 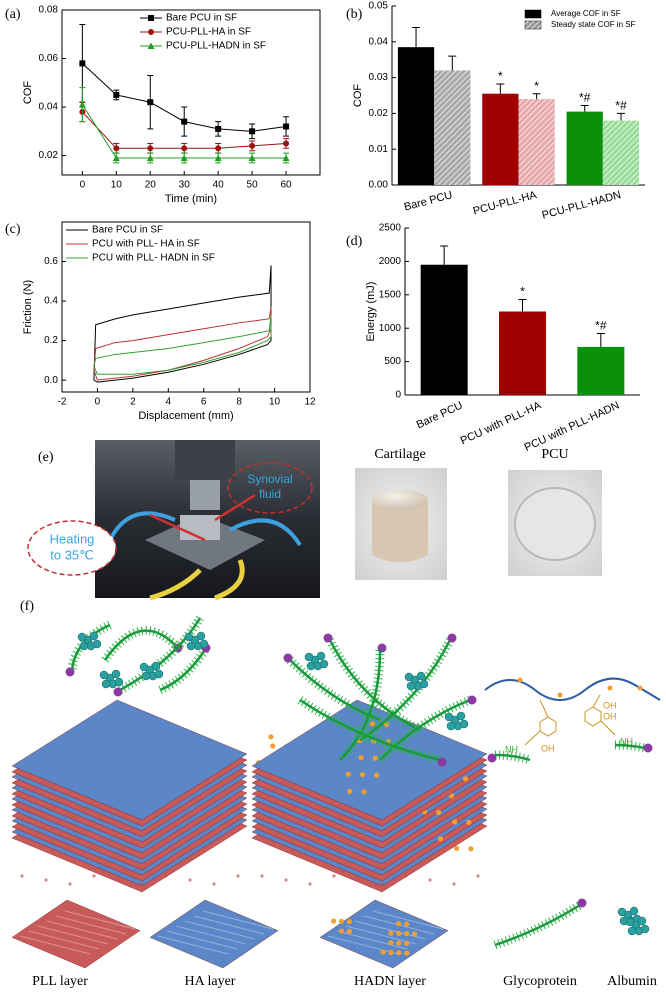 I want to click on legend-label: Glycoprotein, so click(x=540, y=981).